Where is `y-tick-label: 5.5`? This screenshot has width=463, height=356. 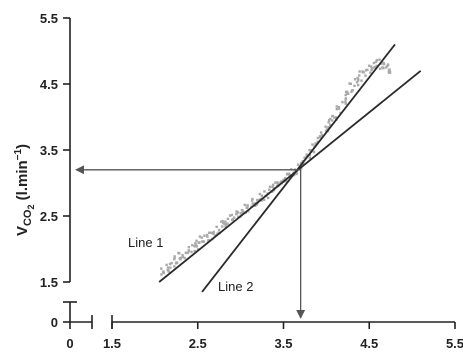
y-tick-label: 5.5 is located at coordinates (49, 18).